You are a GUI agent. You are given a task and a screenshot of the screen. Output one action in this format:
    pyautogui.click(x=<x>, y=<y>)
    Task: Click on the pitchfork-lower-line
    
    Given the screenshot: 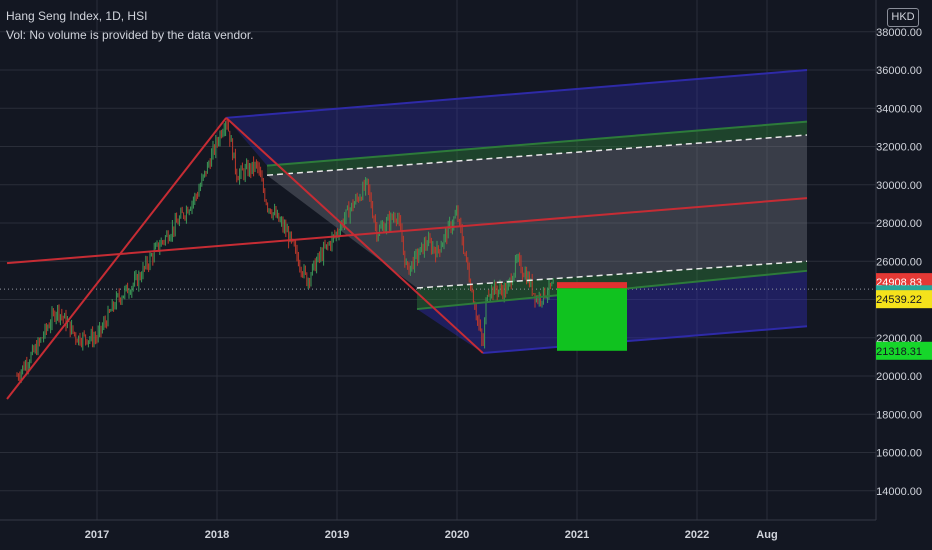 What is the action you would take?
    pyautogui.click(x=645, y=340)
    